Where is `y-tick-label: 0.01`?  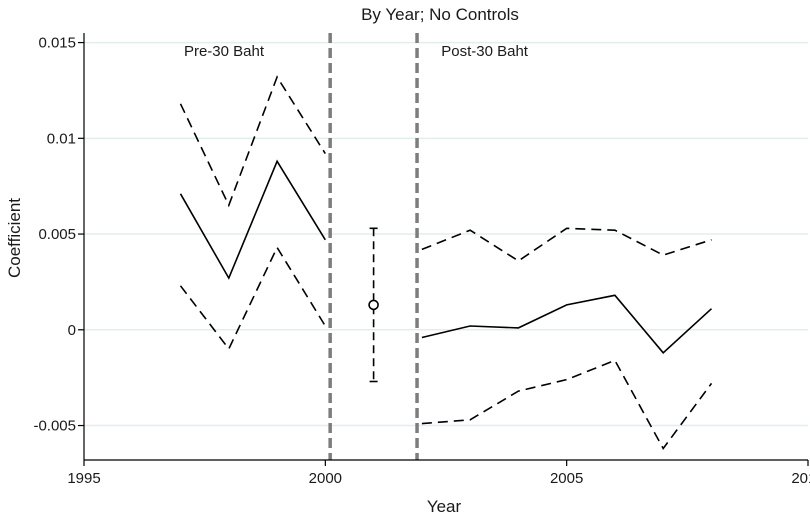 y-tick-label: 0.01 is located at coordinates (61, 138).